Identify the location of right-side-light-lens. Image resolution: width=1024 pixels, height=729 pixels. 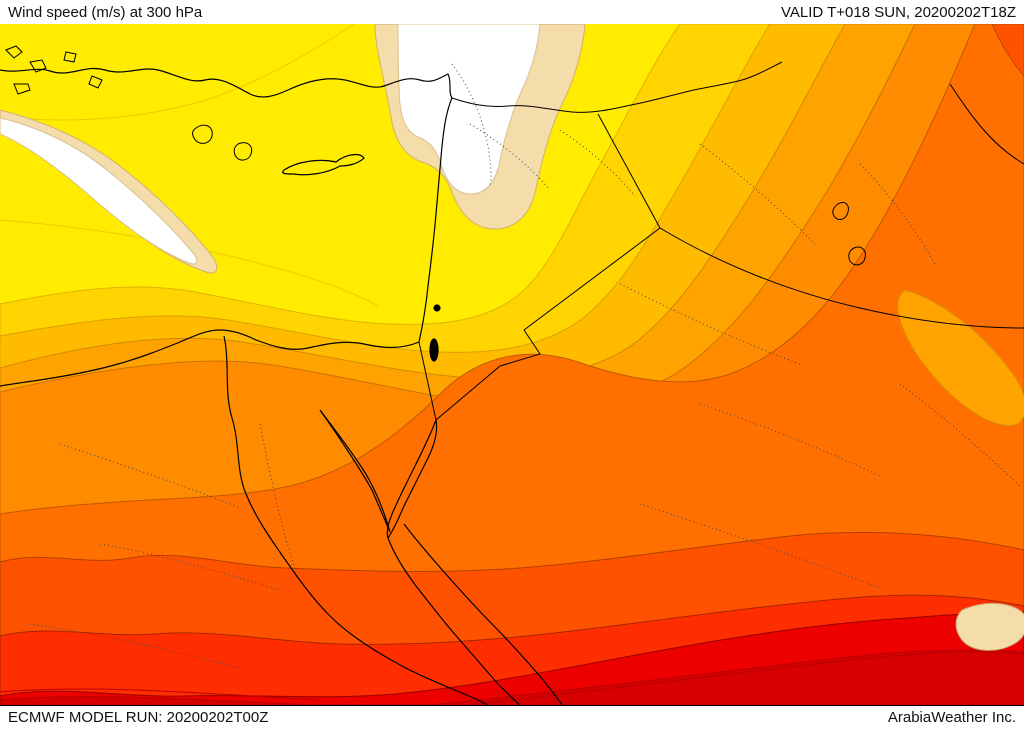
(960, 358).